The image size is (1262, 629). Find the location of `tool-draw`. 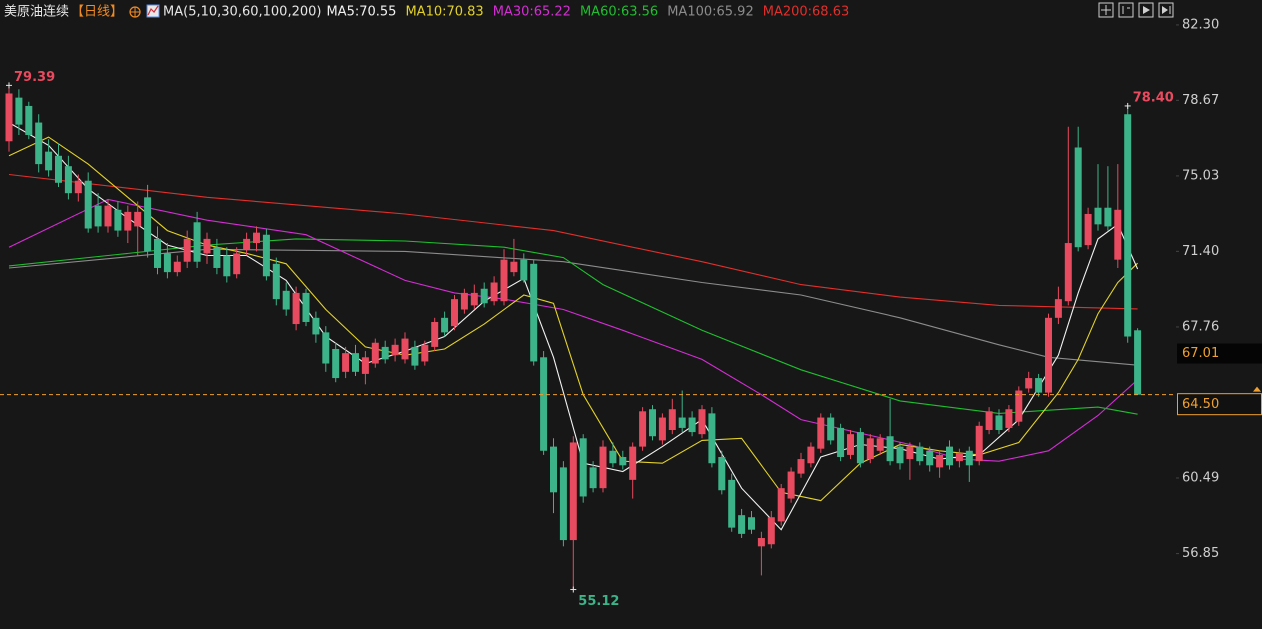

tool-draw is located at coordinates (1126, 10).